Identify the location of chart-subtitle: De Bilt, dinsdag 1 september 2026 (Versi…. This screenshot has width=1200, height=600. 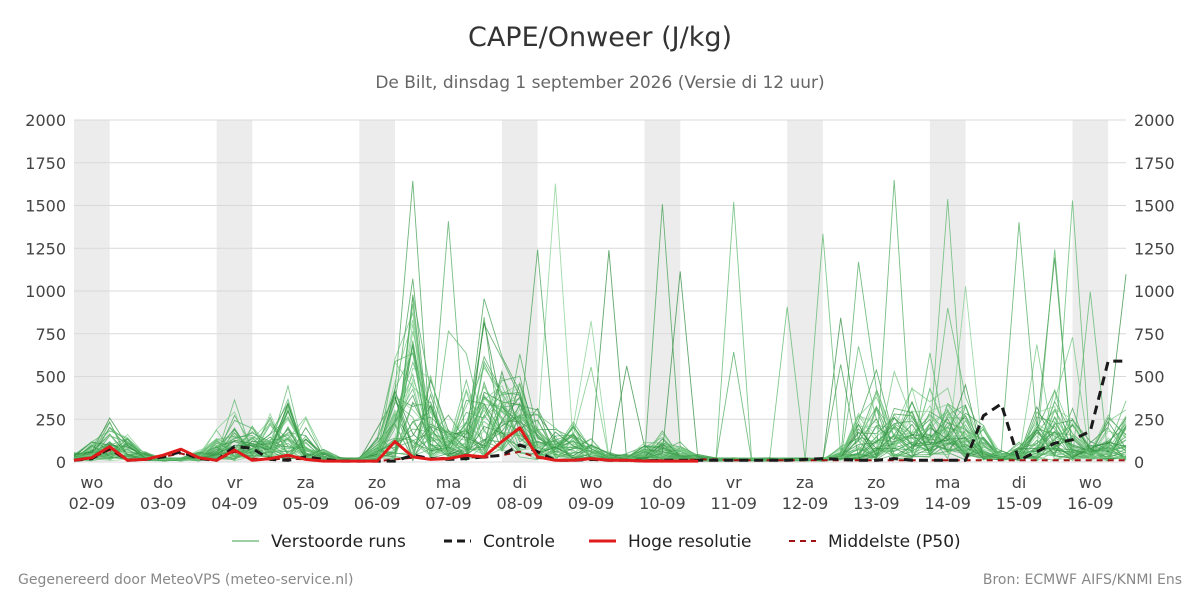
(600, 83).